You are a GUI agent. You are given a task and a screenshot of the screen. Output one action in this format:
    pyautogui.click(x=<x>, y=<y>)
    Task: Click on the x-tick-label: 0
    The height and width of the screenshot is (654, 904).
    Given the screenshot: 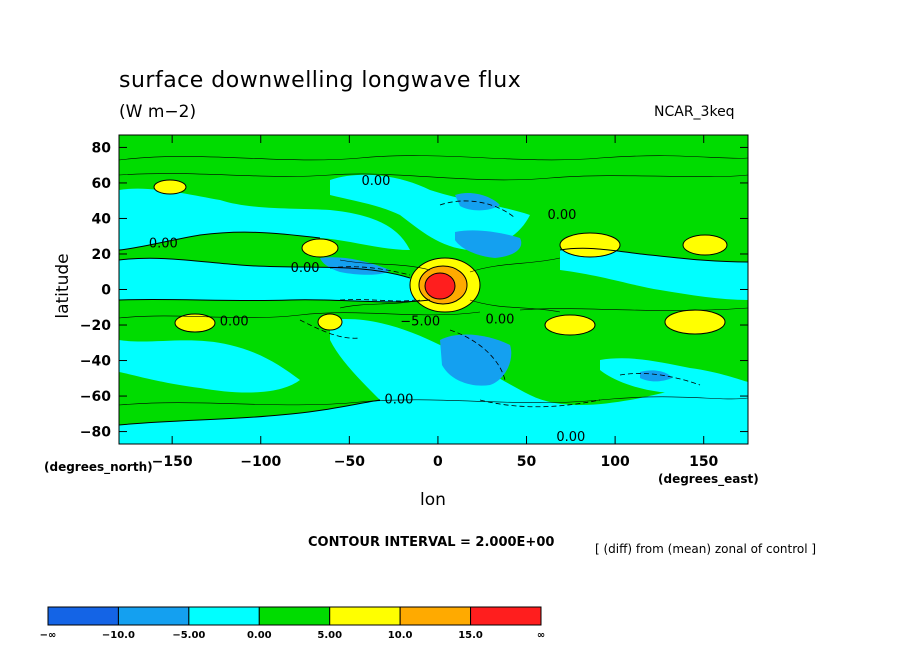 What is the action you would take?
    pyautogui.click(x=438, y=462)
    